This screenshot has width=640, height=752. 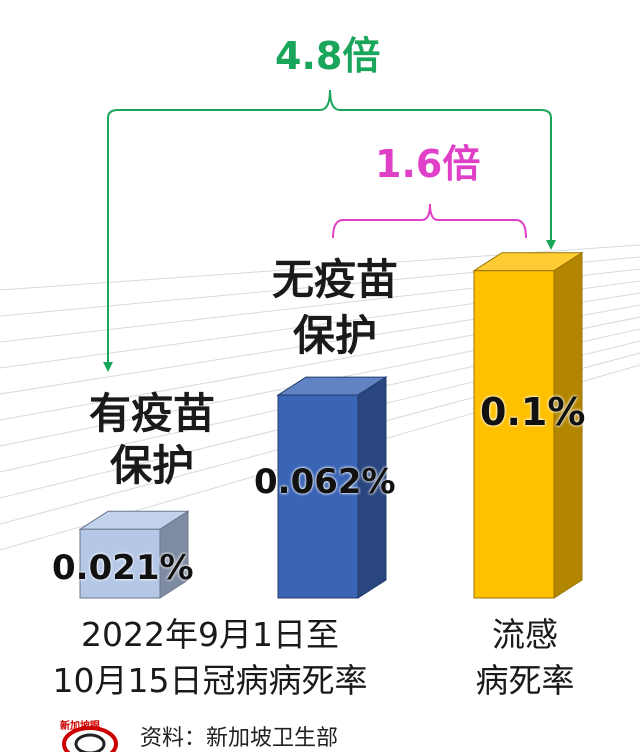 I want to click on caption-line: 2022年9月1日至, so click(x=210, y=634).